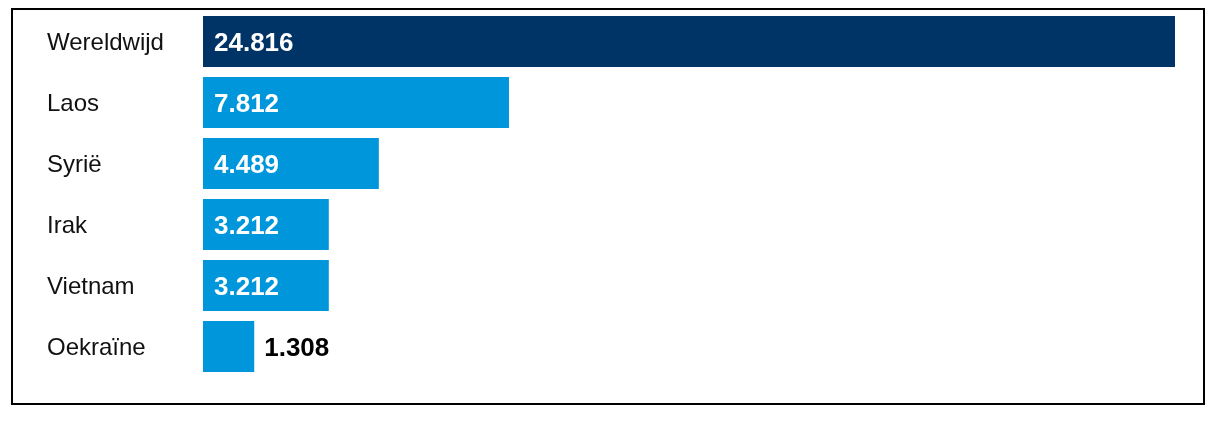  Describe the element at coordinates (96, 346) in the screenshot. I see `y-tick-label: Oekraïne` at that location.